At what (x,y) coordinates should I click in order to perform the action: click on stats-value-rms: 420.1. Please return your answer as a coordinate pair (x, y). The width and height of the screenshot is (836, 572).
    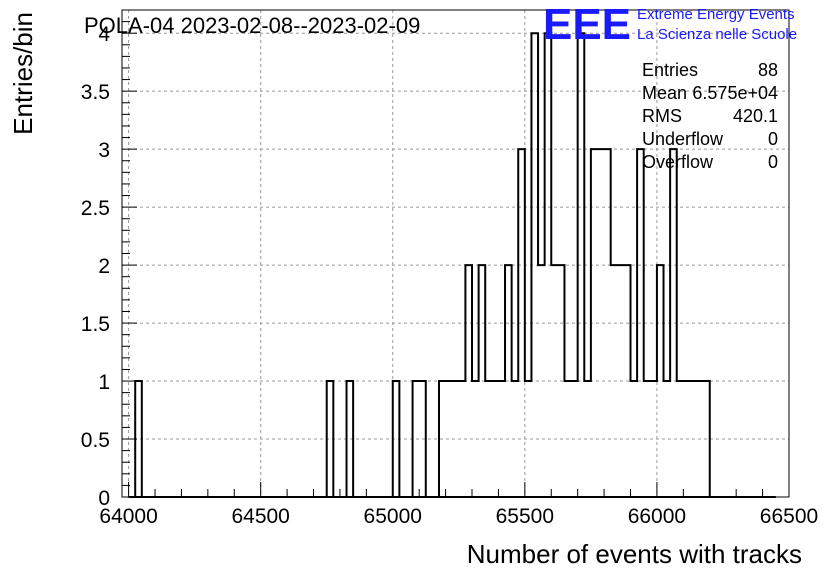
    Looking at the image, I should click on (755, 116).